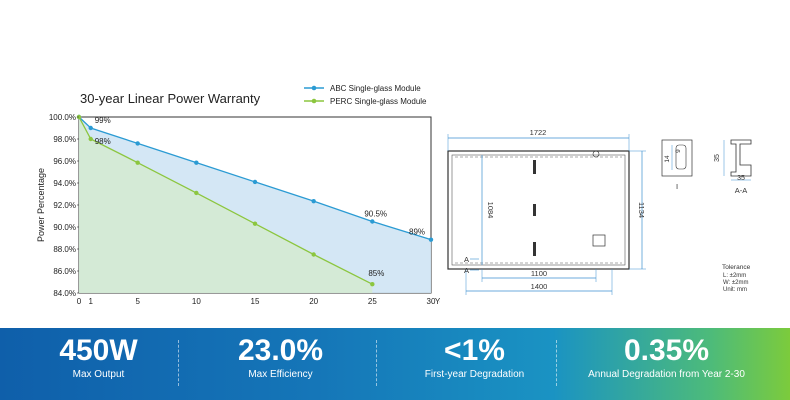 The image size is (790, 400). What do you see at coordinates (62, 117) in the screenshot?
I see `y-tick-label: 100.0%` at bounding box center [62, 117].